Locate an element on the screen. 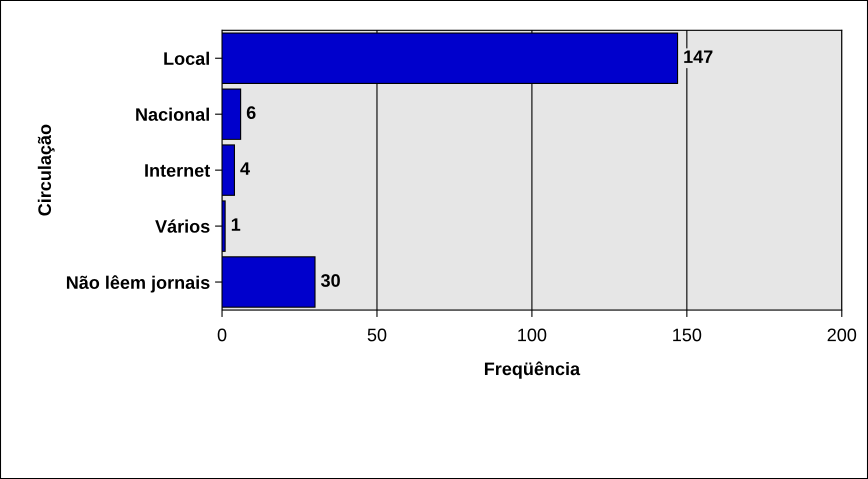 This screenshot has height=479, width=868. y-tick-label: Local is located at coordinates (186, 58).